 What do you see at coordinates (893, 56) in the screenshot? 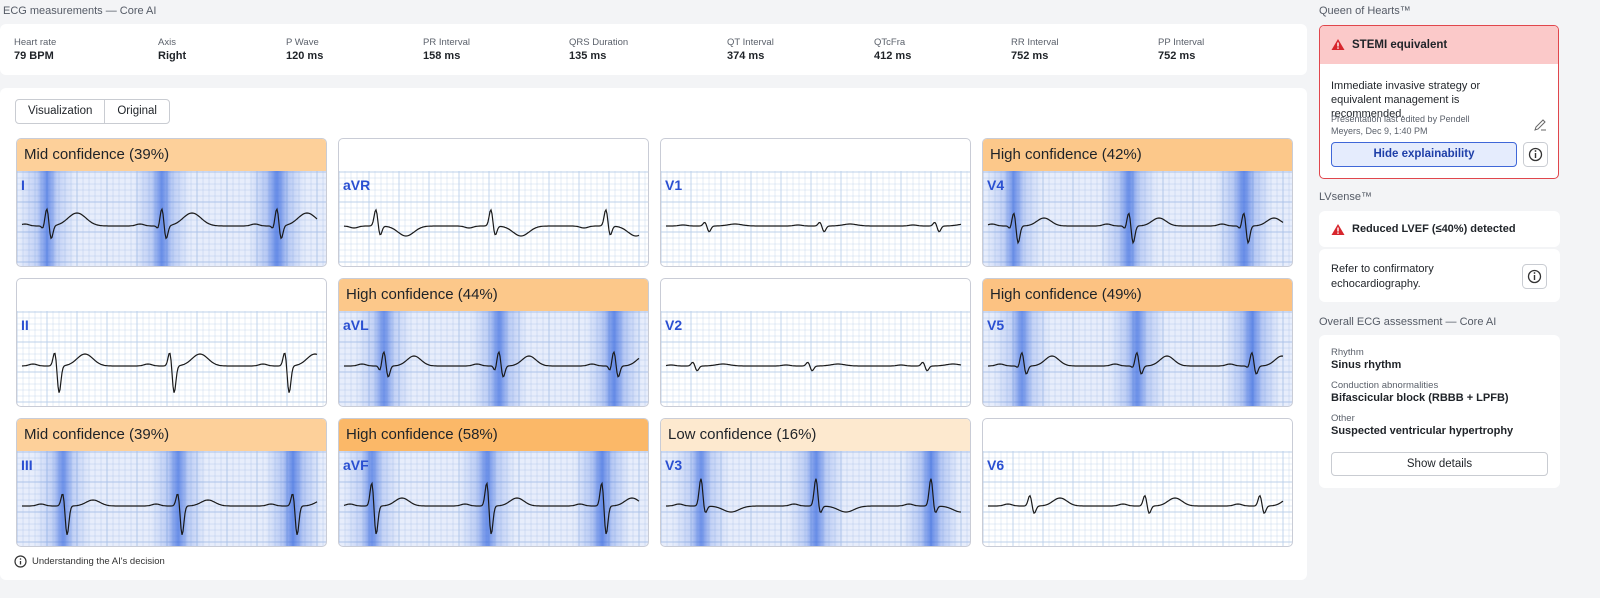
I see `measure-value: 412 ms` at bounding box center [893, 56].